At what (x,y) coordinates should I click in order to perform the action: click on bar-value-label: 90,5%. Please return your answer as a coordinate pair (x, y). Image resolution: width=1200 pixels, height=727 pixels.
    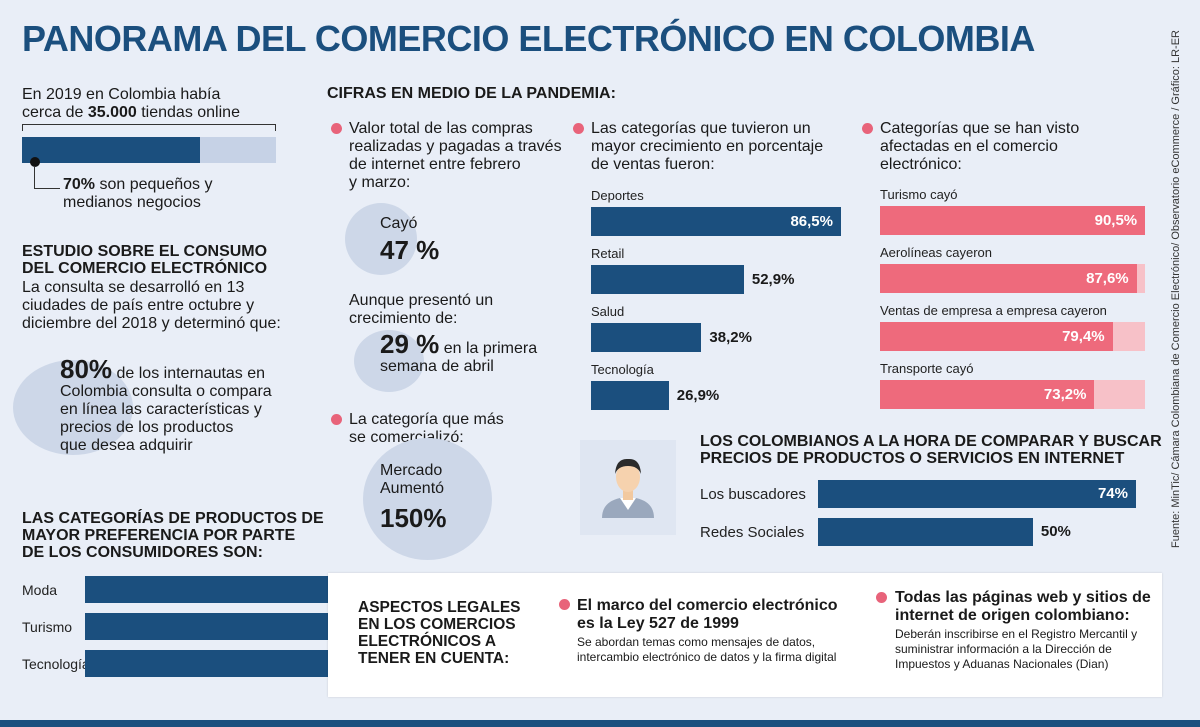
    Looking at the image, I should click on (1116, 220).